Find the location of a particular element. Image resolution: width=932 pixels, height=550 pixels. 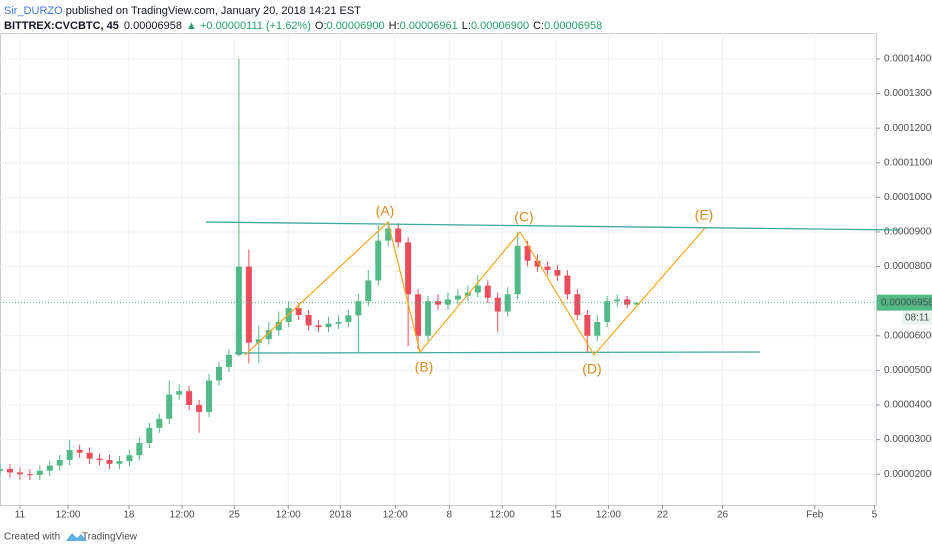

ohlc-label: O: is located at coordinates (321, 26).